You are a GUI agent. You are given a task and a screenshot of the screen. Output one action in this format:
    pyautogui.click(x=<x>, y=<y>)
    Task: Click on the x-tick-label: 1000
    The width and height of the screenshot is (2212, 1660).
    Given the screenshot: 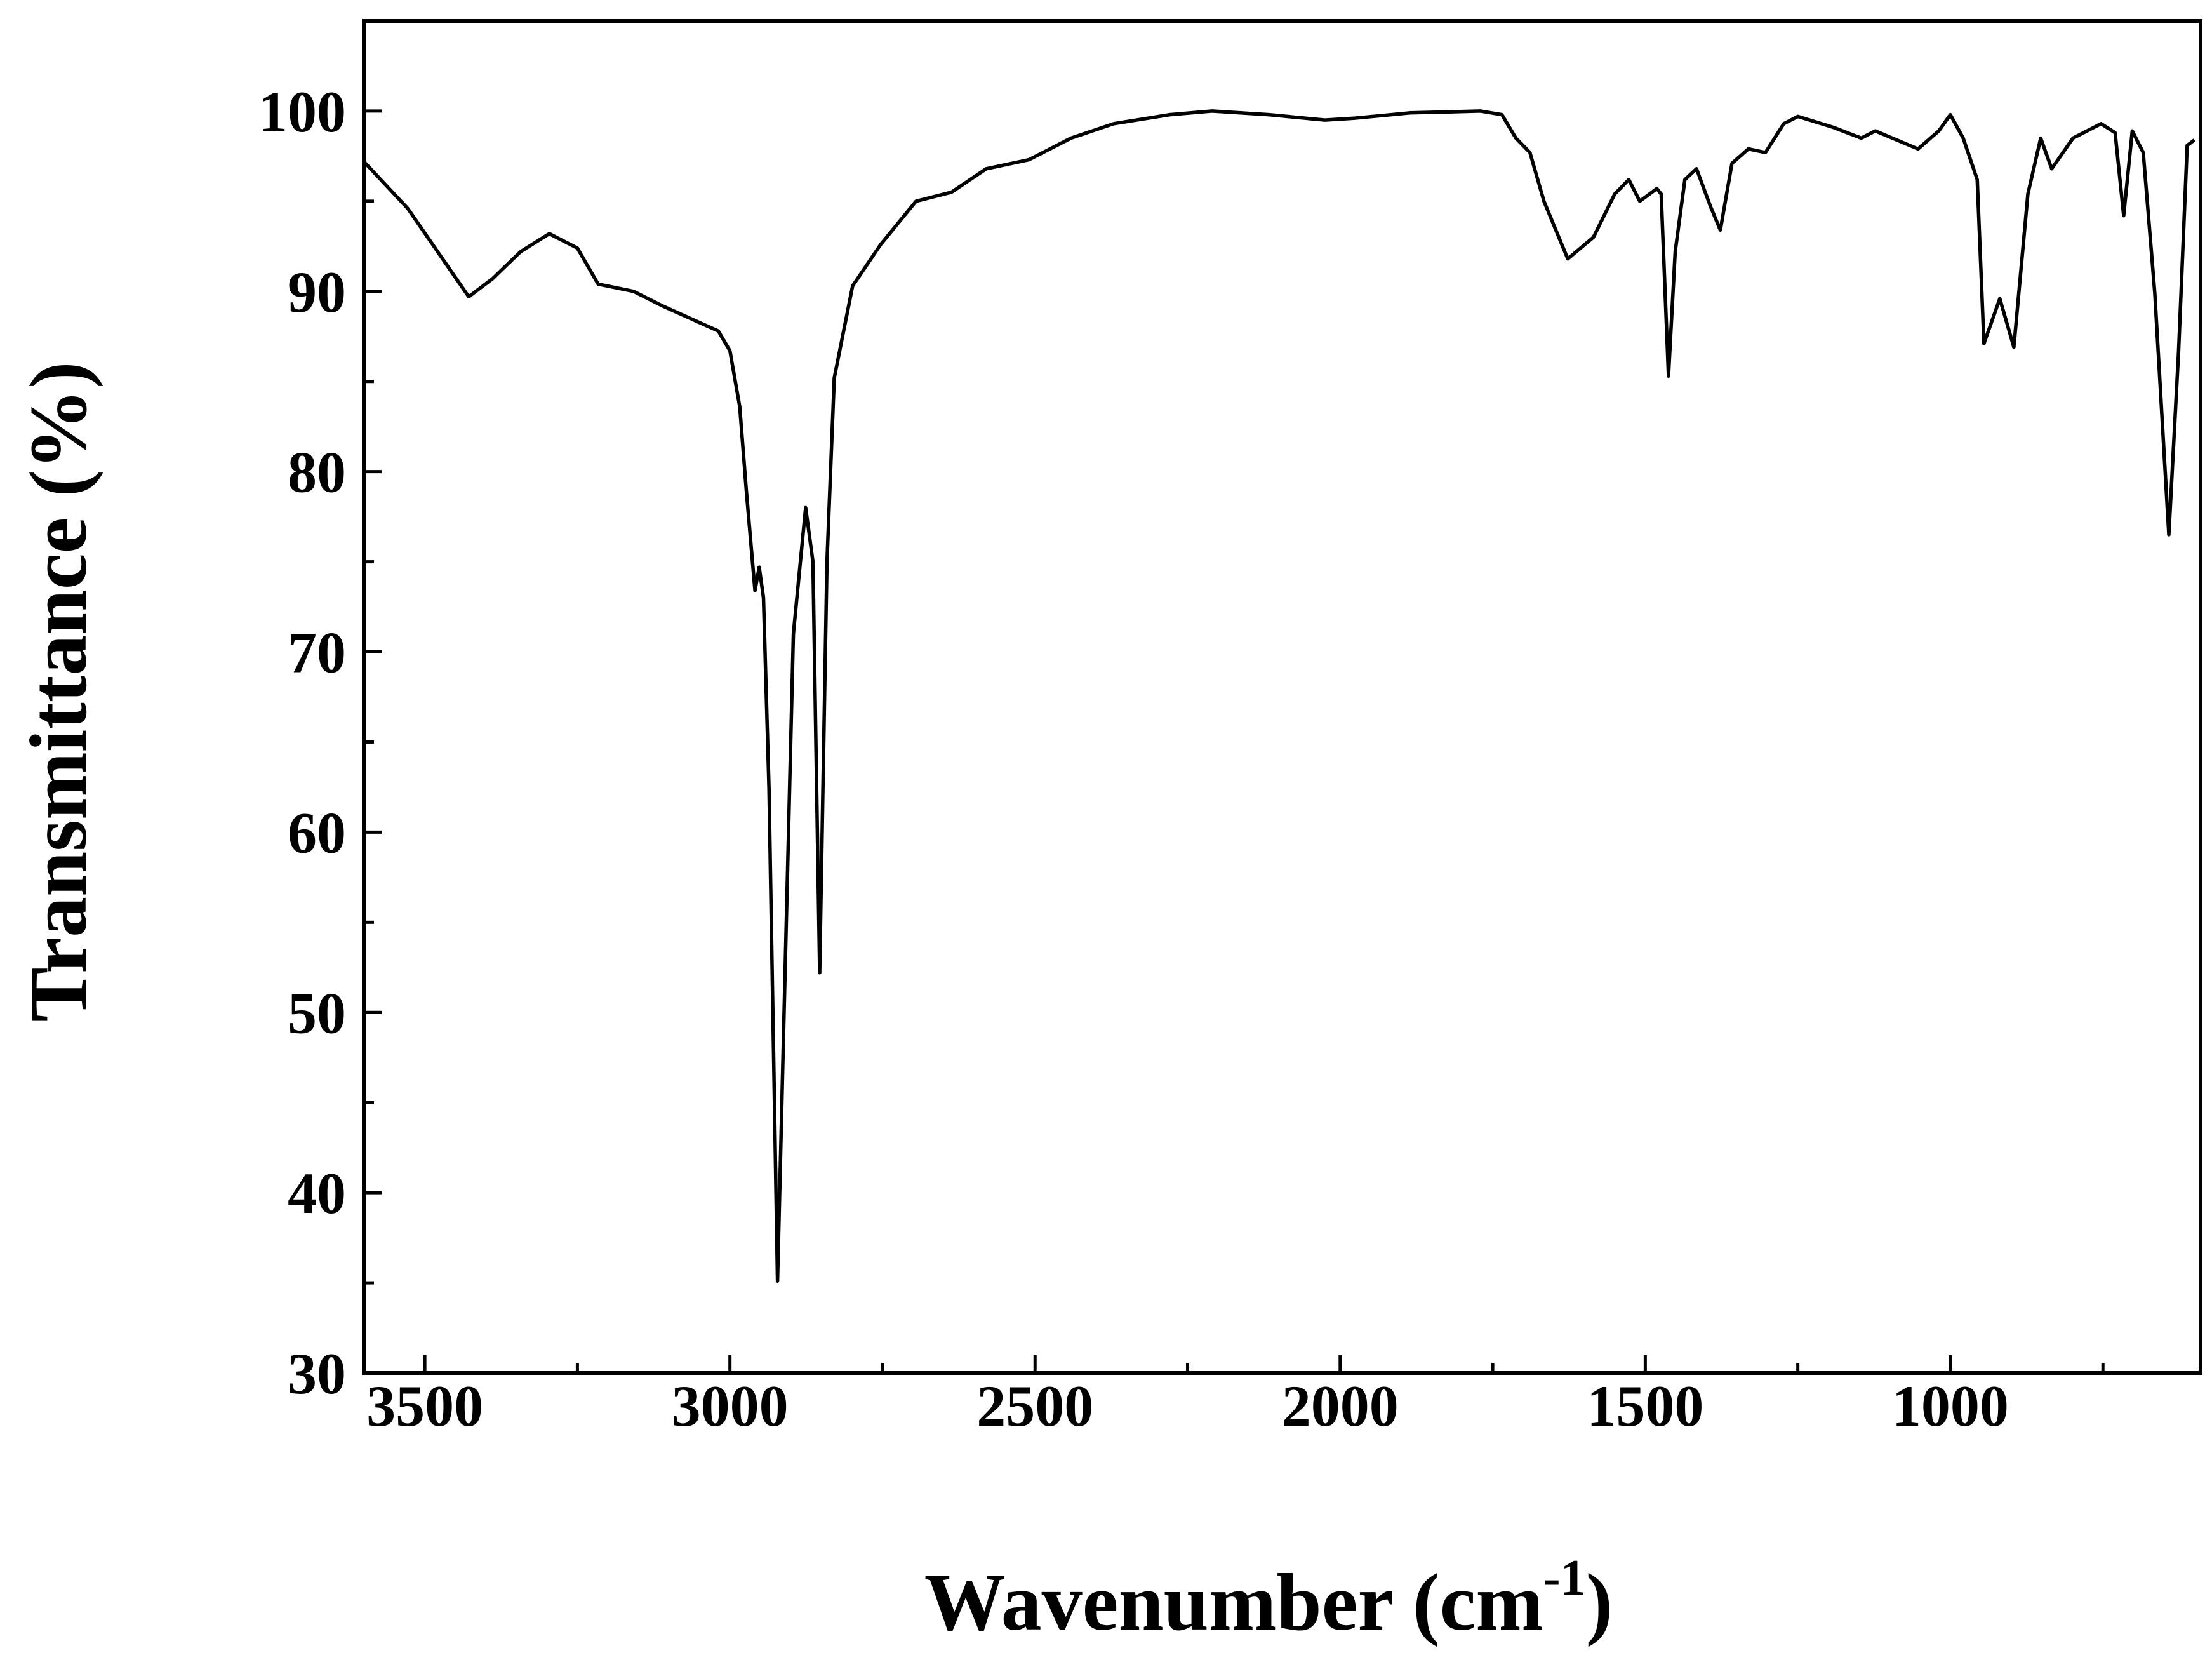 What is the action you would take?
    pyautogui.click(x=1950, y=1406)
    